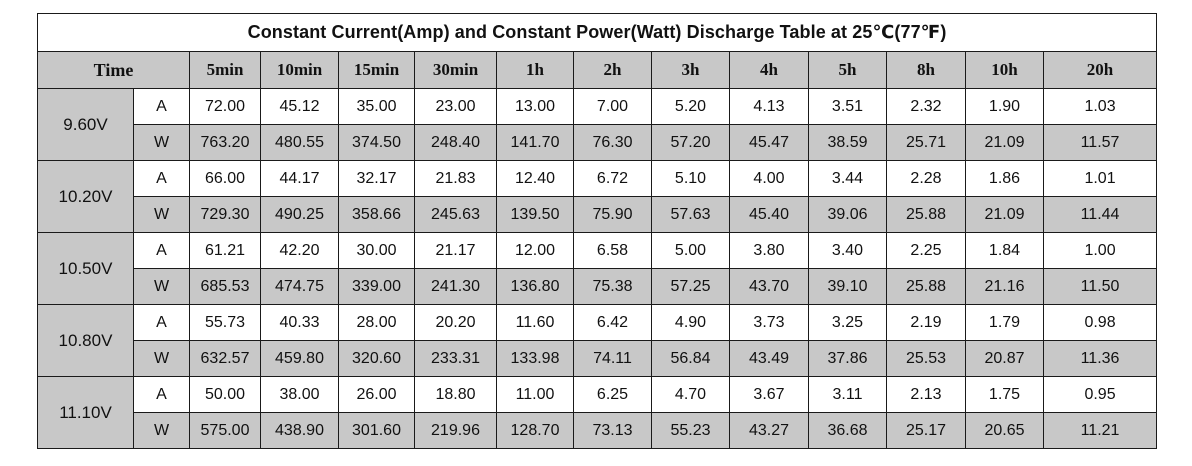 Image resolution: width=1192 pixels, height=466 pixels. I want to click on value-cell: 2.25, so click(926, 250).